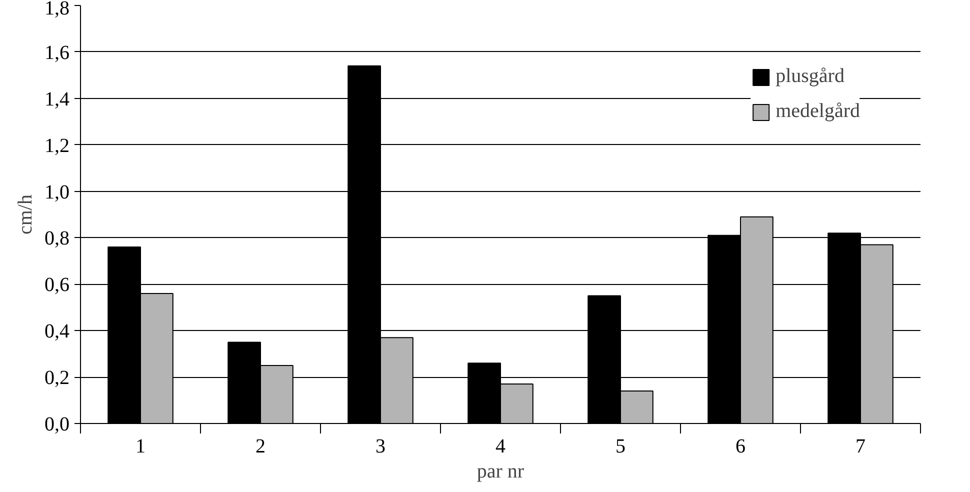 Image resolution: width=970 pixels, height=492 pixels. What do you see at coordinates (57, 285) in the screenshot?
I see `y-tick-label: 0,6` at bounding box center [57, 285].